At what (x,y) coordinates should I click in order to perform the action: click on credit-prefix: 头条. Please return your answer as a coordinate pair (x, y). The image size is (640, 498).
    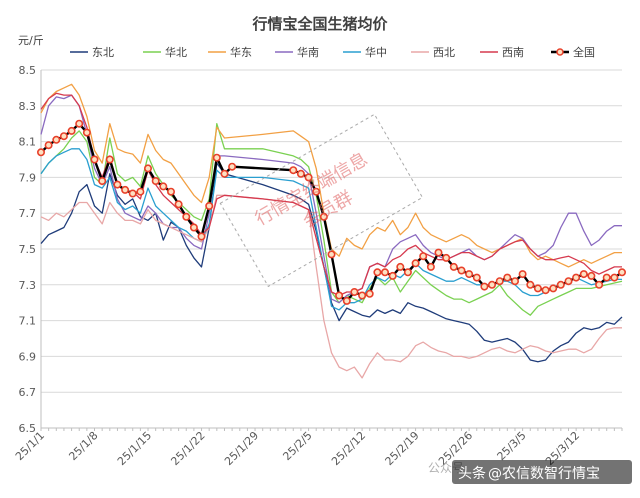
    Looking at the image, I should click on (472, 473).